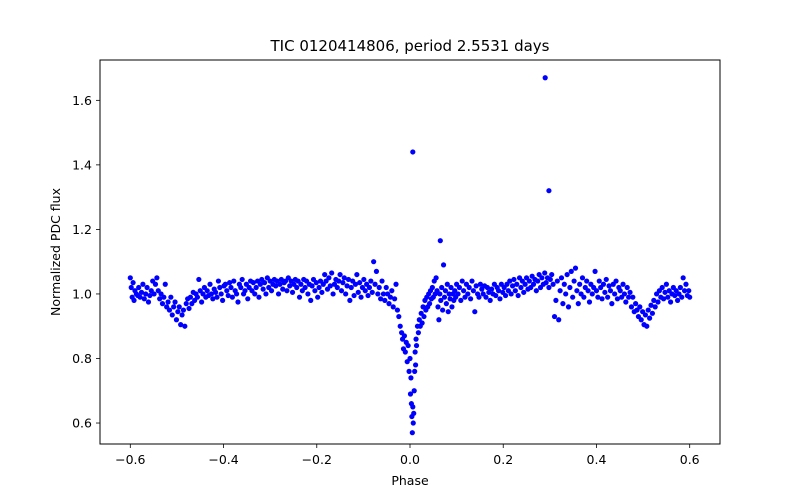  Describe the element at coordinates (317, 459) in the screenshot. I see `x-tick-label: −0.2` at that location.